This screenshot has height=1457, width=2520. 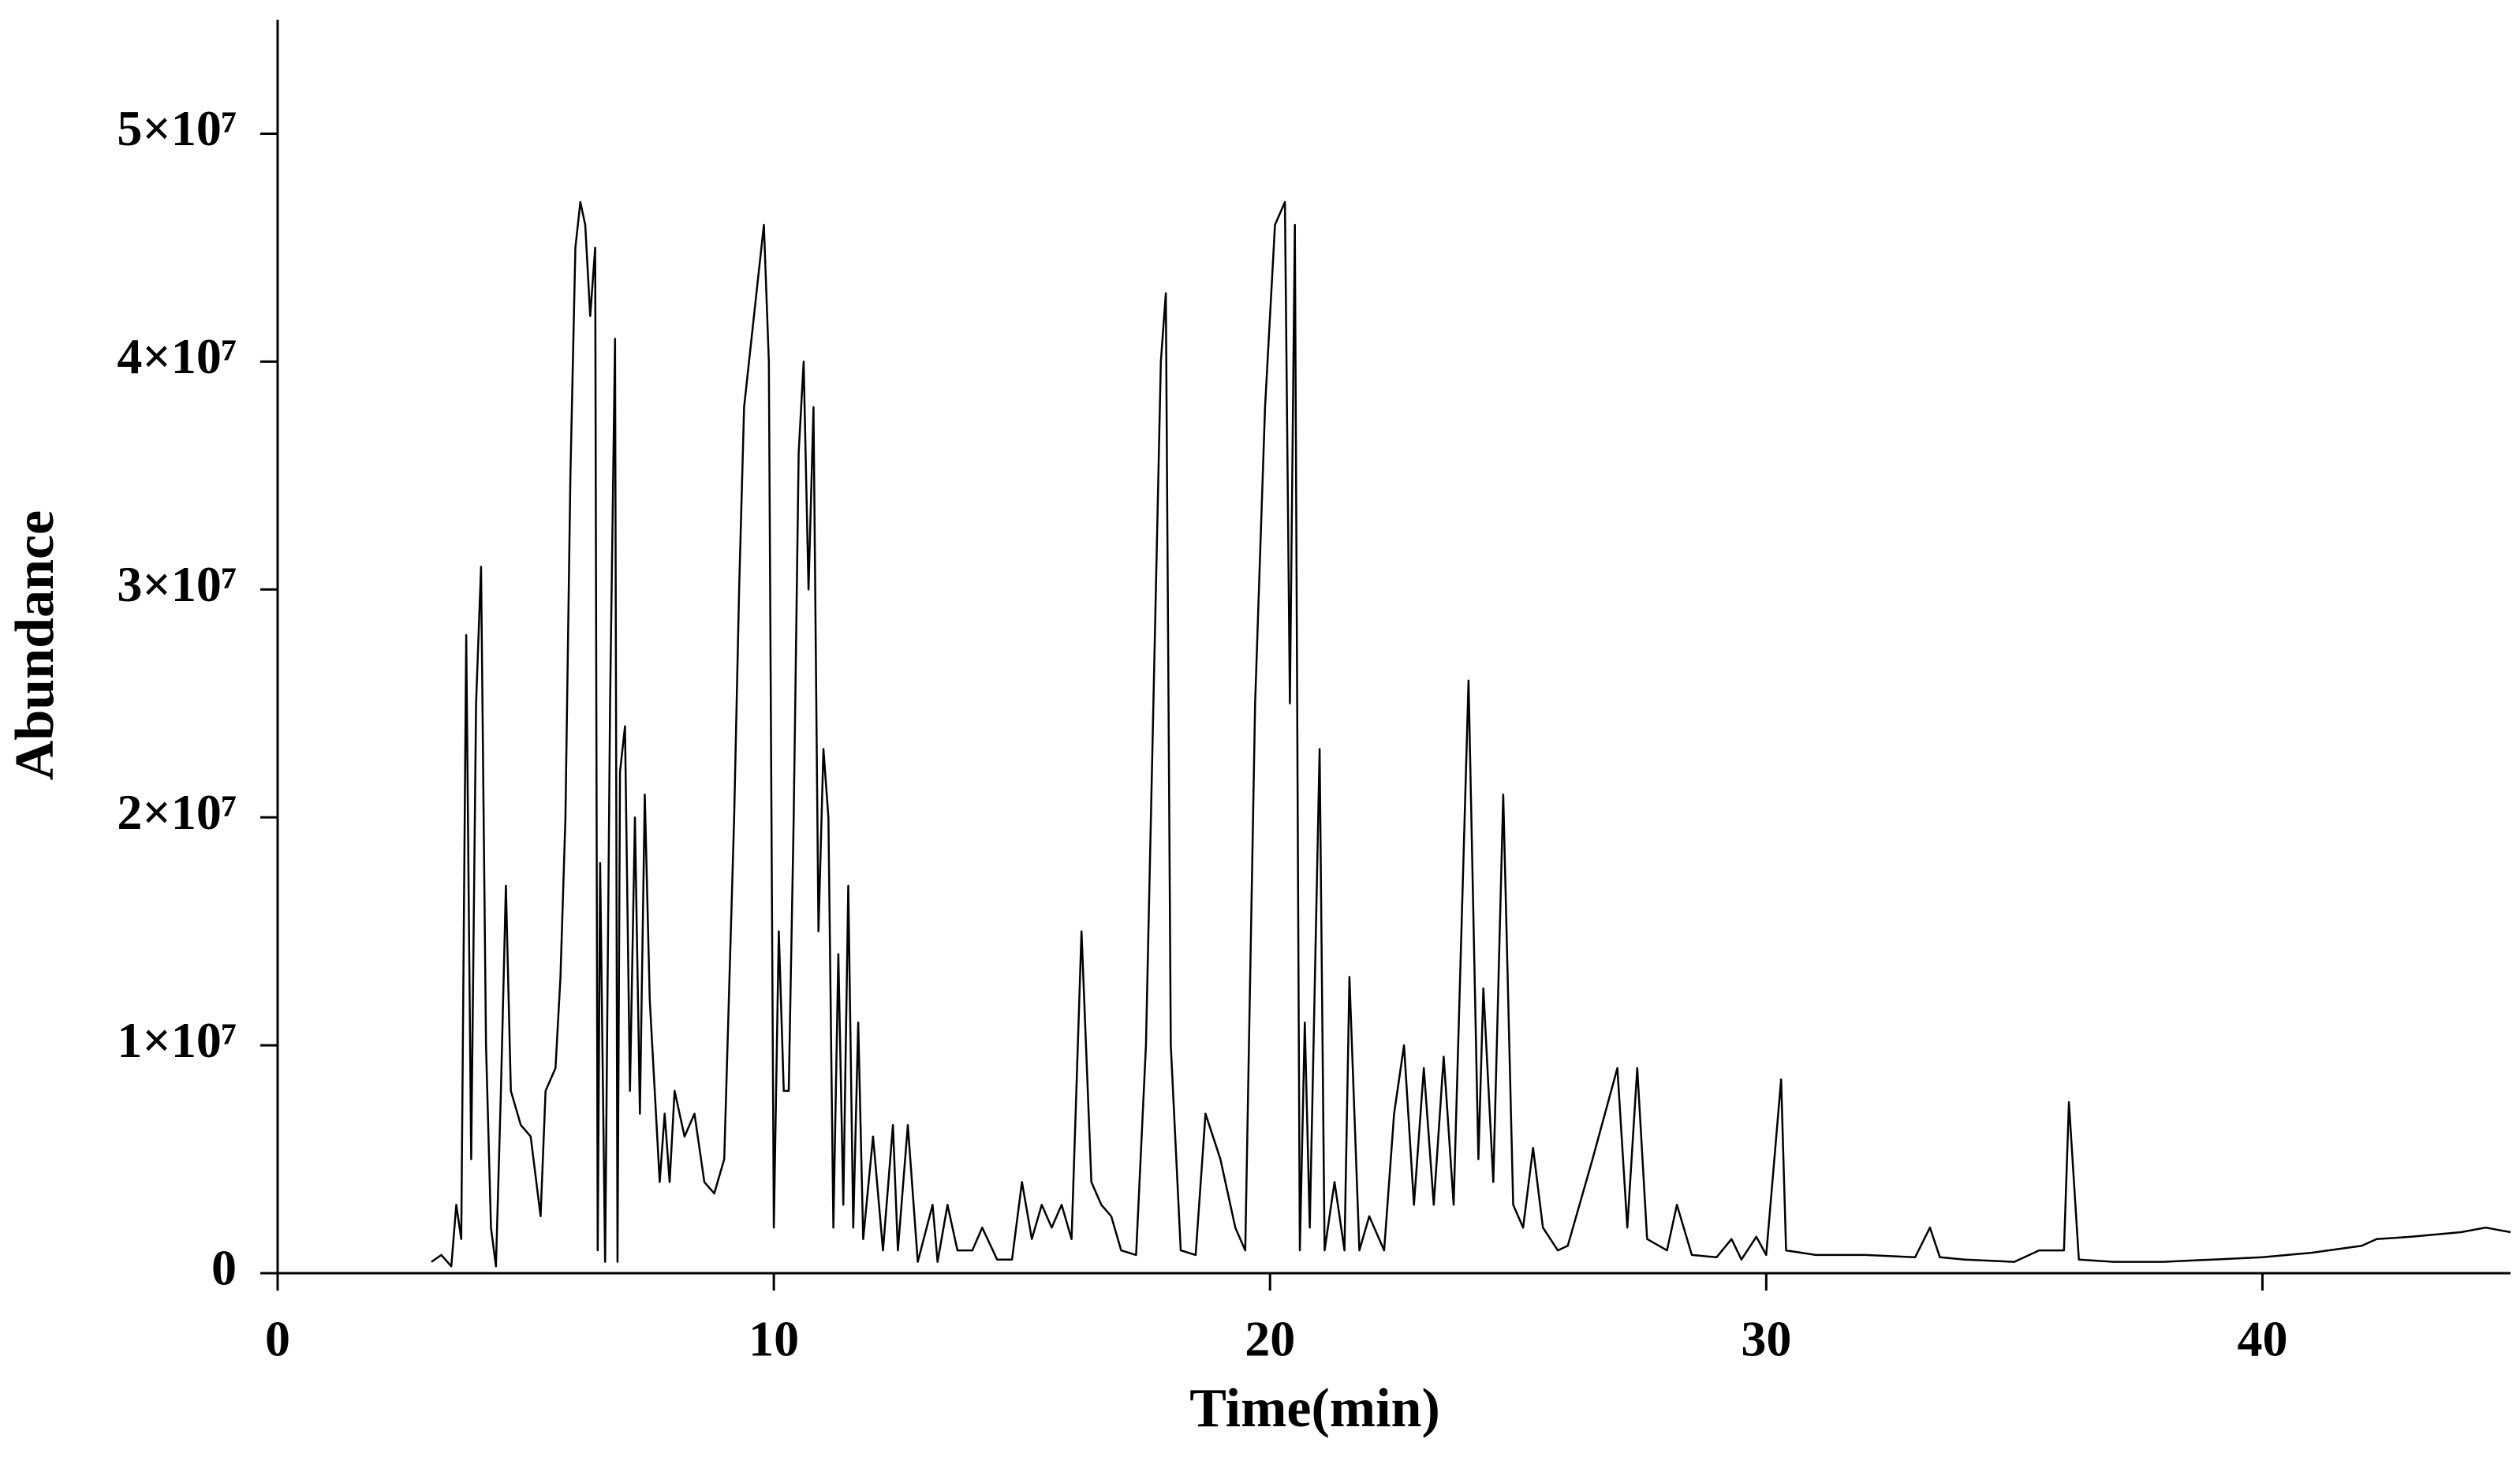 What do you see at coordinates (177, 128) in the screenshot?
I see `y-tick-label: 5×10⁷` at bounding box center [177, 128].